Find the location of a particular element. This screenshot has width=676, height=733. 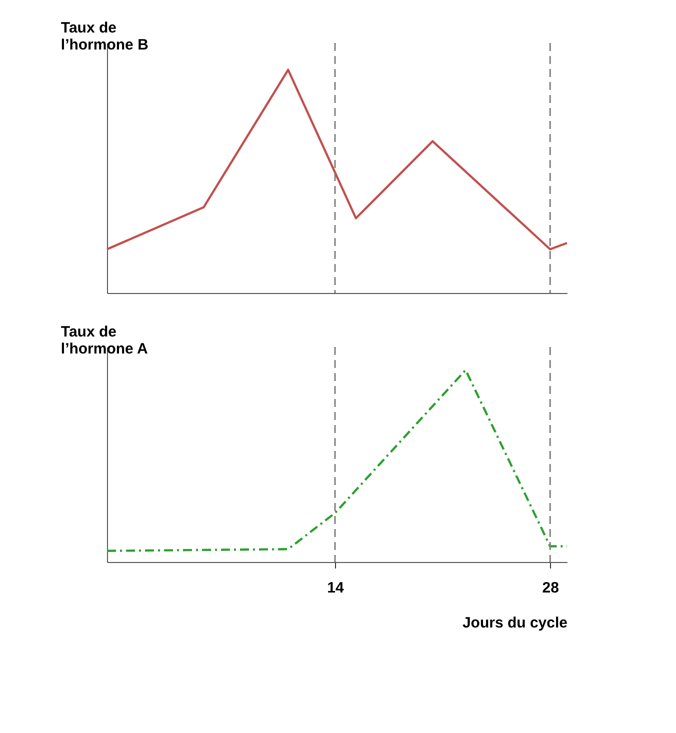

y-axis-title: Taux de l’hormone A is located at coordinates (104, 340).